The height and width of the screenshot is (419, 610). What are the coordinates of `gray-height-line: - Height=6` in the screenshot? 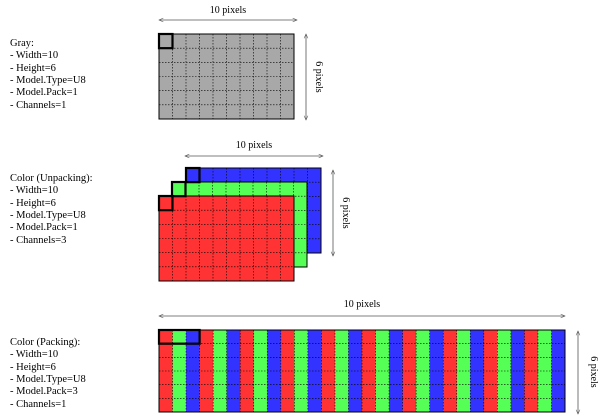 It's located at (33, 68).